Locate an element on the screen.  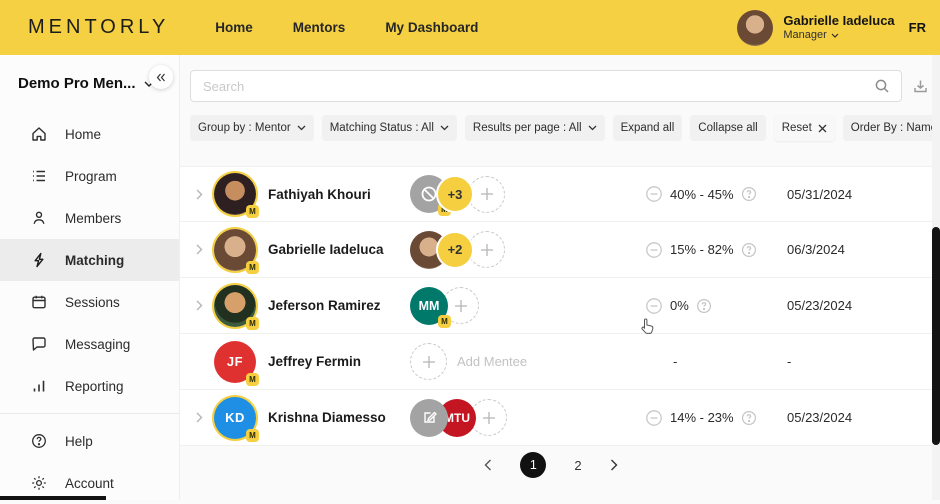
sidebar-item-members: Members is located at coordinates (89, 218).